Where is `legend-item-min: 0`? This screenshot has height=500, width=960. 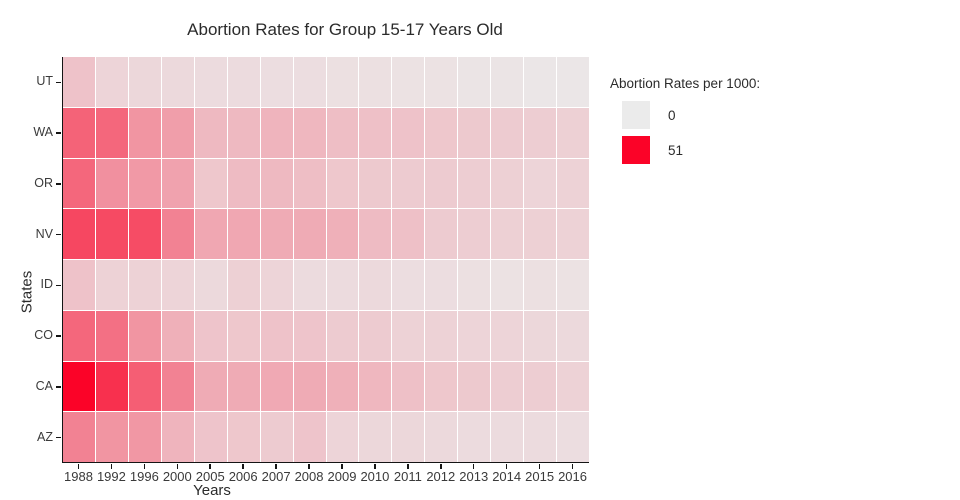 legend-item-min: 0 is located at coordinates (760, 115).